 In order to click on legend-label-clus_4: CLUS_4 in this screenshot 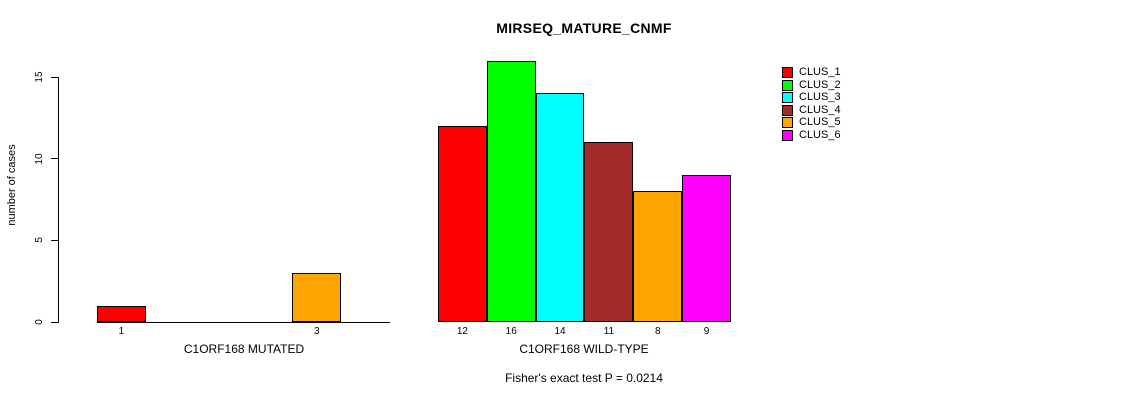, I will do `click(820, 109)`.